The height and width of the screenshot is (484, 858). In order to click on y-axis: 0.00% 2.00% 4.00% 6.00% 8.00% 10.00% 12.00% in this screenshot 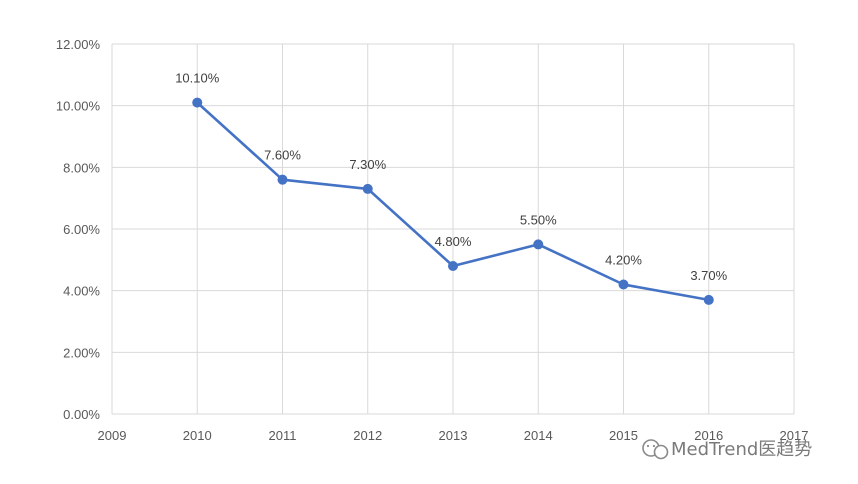, I will do `click(78, 229)`.